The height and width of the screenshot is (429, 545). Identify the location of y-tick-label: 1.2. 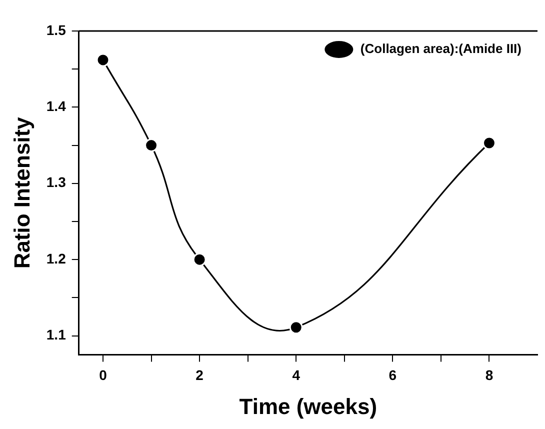
(56, 258).